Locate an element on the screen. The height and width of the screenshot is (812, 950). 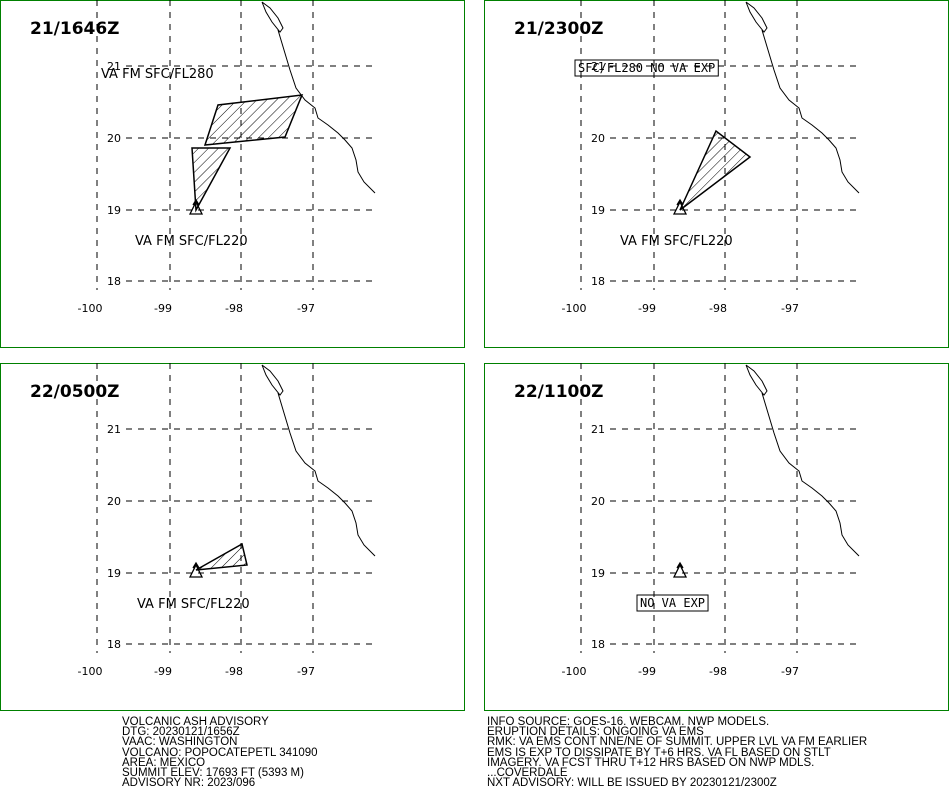
valid-time: 21/2300Z is located at coordinates (559, 29).